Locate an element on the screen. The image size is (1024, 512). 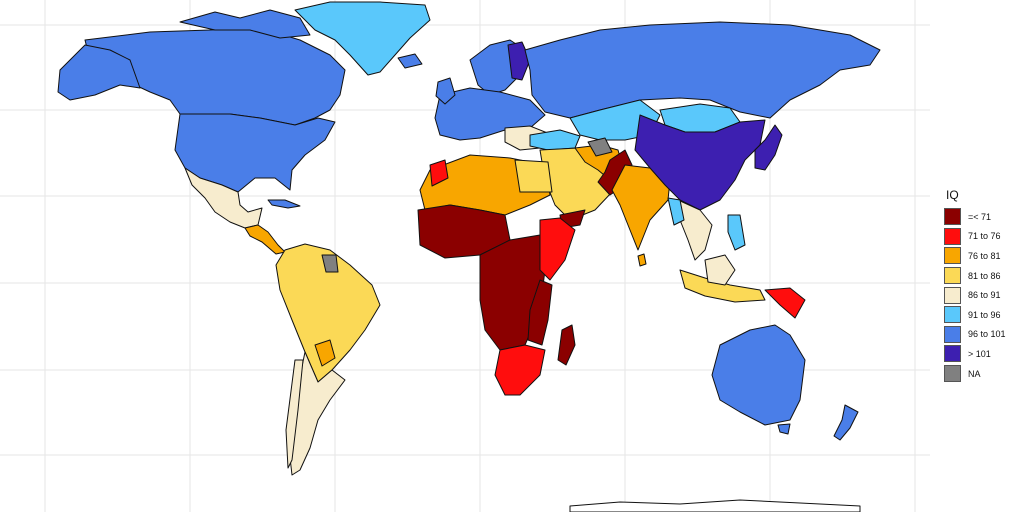
region-afghanistan is located at coordinates (600, 147).